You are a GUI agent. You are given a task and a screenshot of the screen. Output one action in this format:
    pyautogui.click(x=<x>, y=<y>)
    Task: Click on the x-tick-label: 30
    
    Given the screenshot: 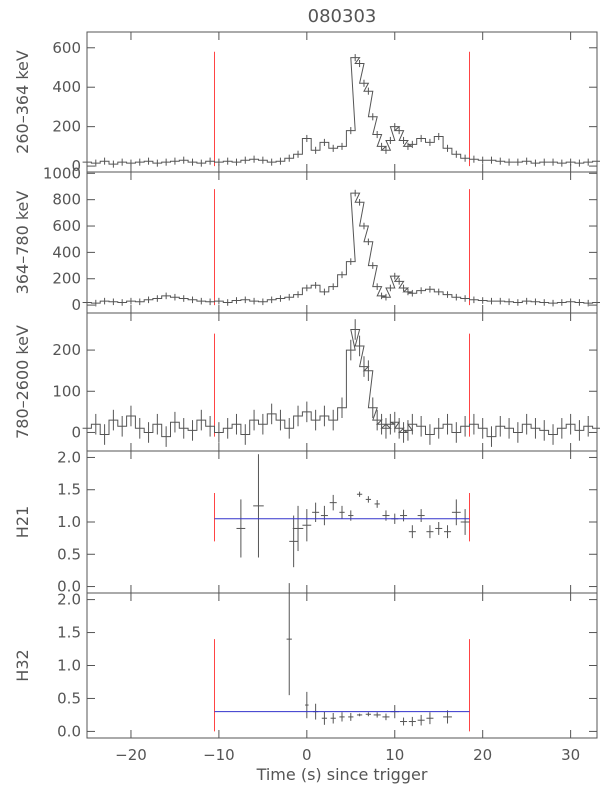 What is the action you would take?
    pyautogui.click(x=570, y=755)
    